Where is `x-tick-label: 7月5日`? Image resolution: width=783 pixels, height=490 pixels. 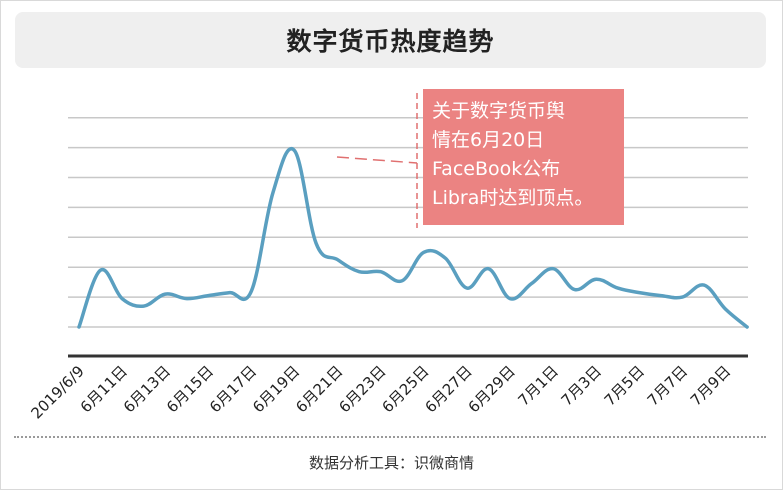
x-tick-label: 7月5日 is located at coordinates (624, 385).